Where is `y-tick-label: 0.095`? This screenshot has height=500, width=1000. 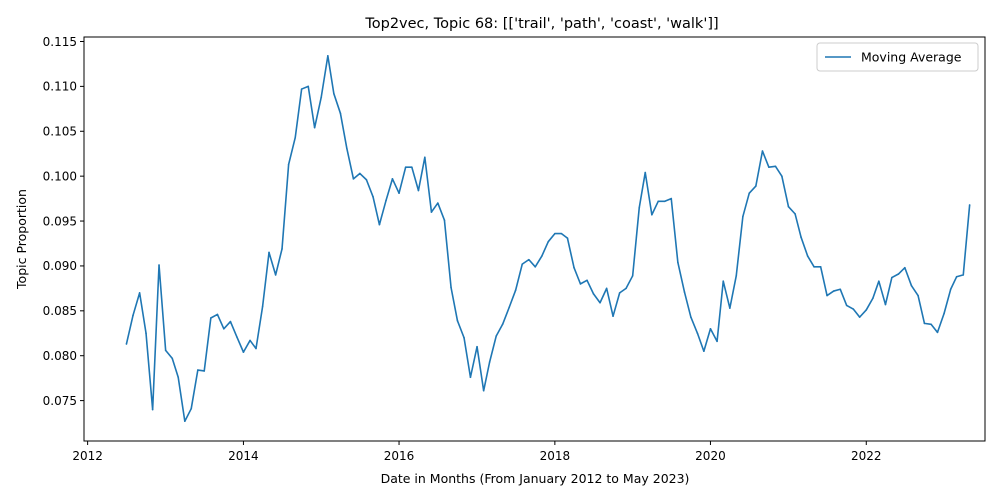 y-tick-label: 0.095 is located at coordinates (60, 221).